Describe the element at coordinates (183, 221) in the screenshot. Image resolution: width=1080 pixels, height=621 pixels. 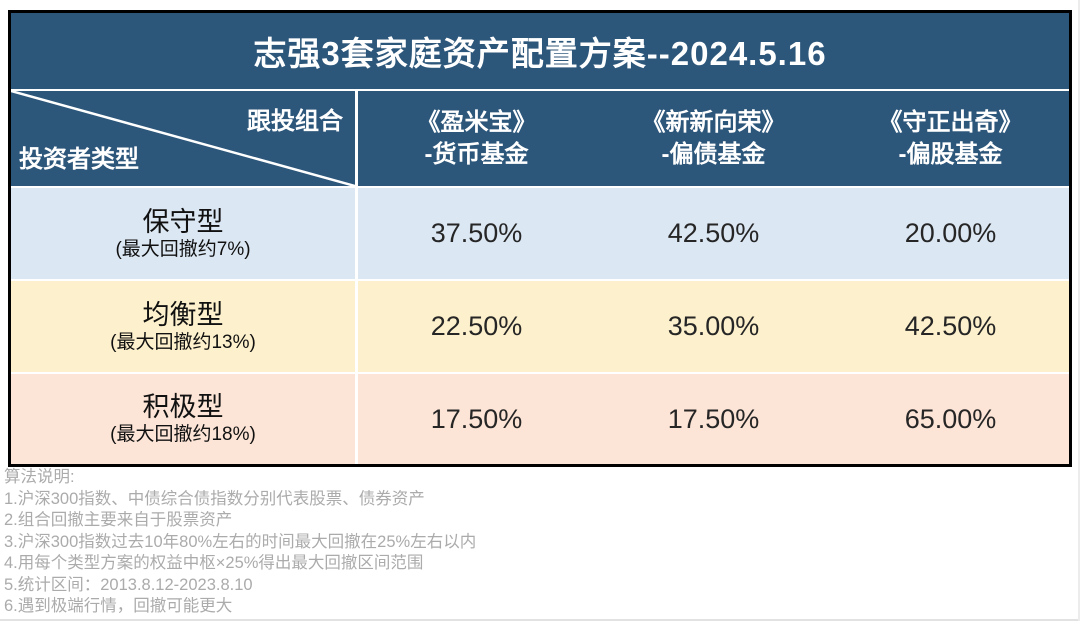
I see `investor-type: 保守型` at that location.